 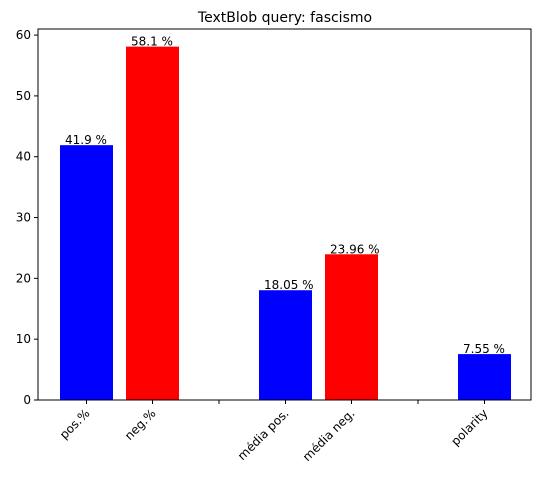 I want to click on data-label: 18.05 %, so click(x=289, y=285).